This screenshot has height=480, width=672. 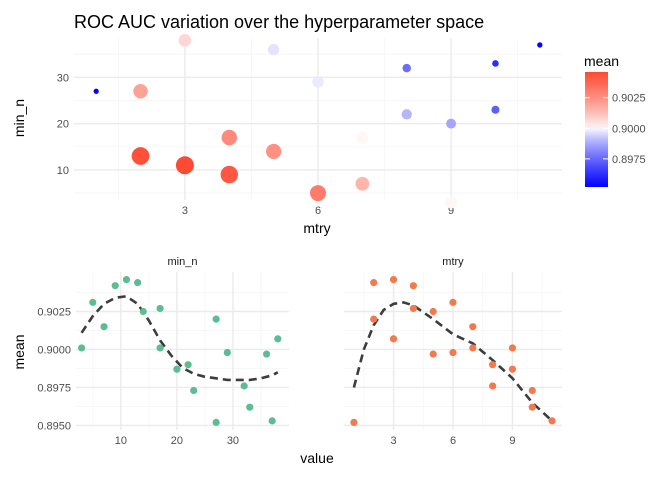 I want to click on mtry-gridlines, so click(x=453, y=351).